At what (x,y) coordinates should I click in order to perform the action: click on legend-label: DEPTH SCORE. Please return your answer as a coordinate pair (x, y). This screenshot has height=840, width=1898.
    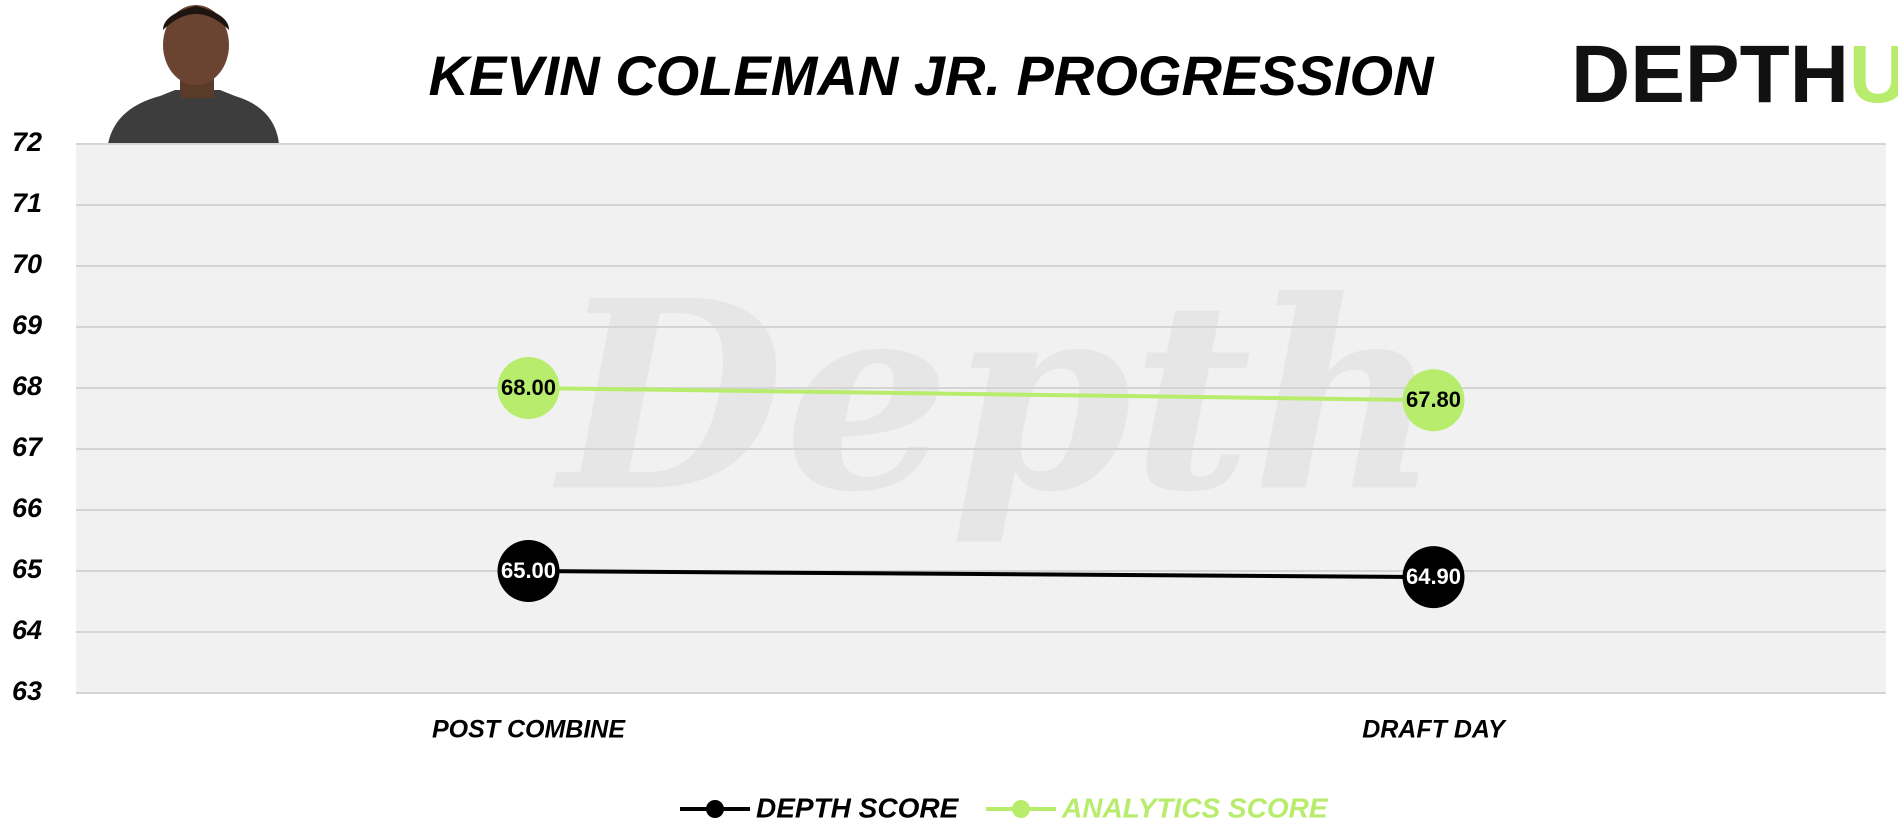
    Looking at the image, I should click on (858, 807).